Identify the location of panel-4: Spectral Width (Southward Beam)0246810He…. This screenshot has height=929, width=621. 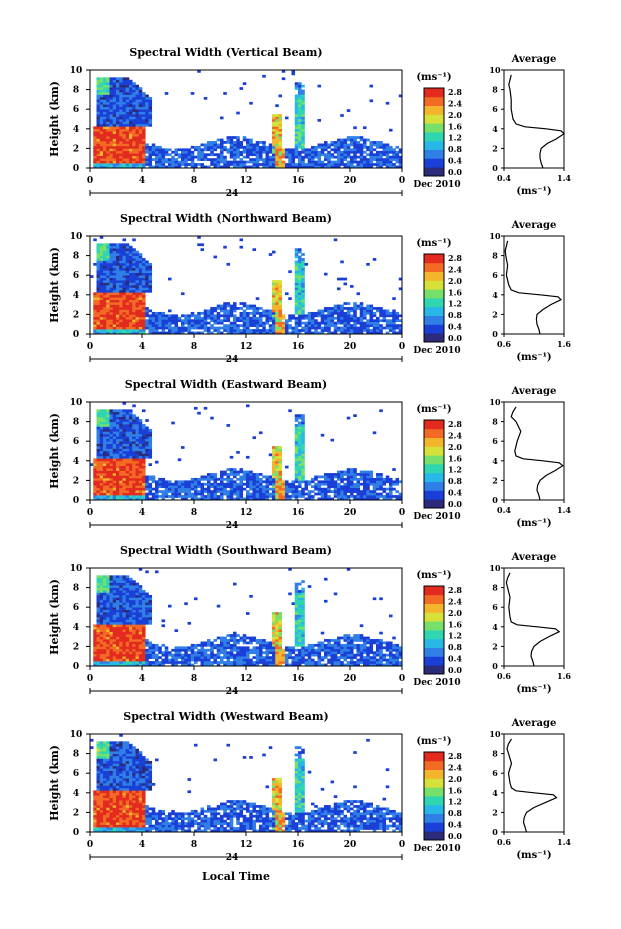
(309, 620).